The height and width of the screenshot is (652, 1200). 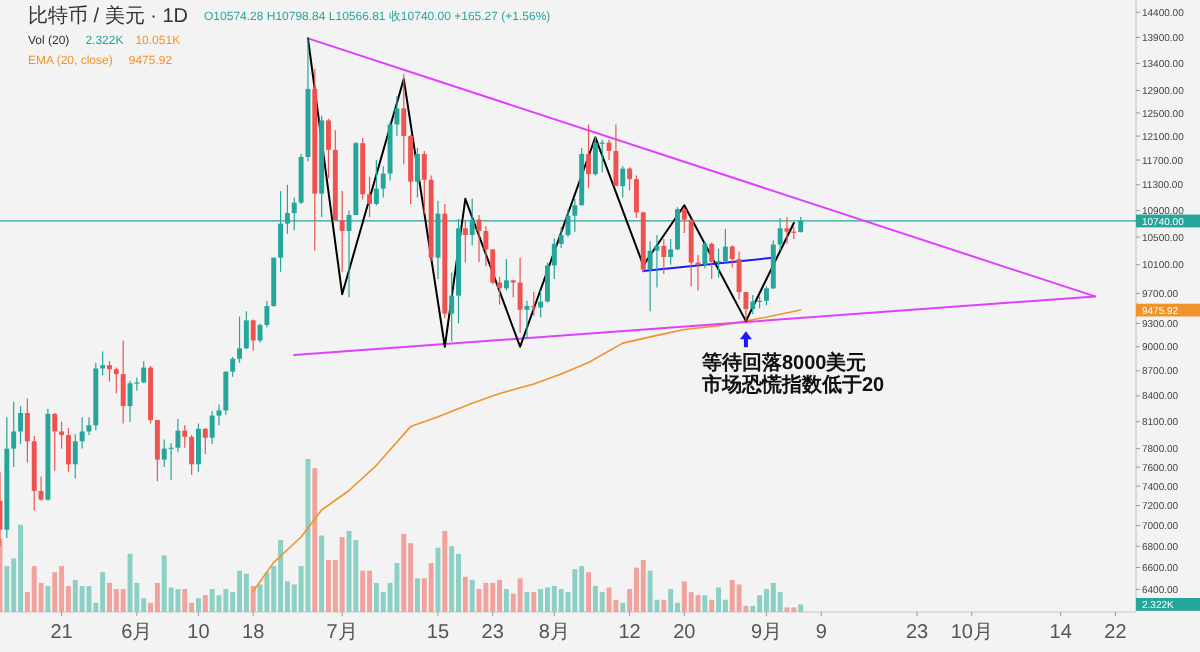 I want to click on x-tick-label: 14, so click(x=1061, y=633).